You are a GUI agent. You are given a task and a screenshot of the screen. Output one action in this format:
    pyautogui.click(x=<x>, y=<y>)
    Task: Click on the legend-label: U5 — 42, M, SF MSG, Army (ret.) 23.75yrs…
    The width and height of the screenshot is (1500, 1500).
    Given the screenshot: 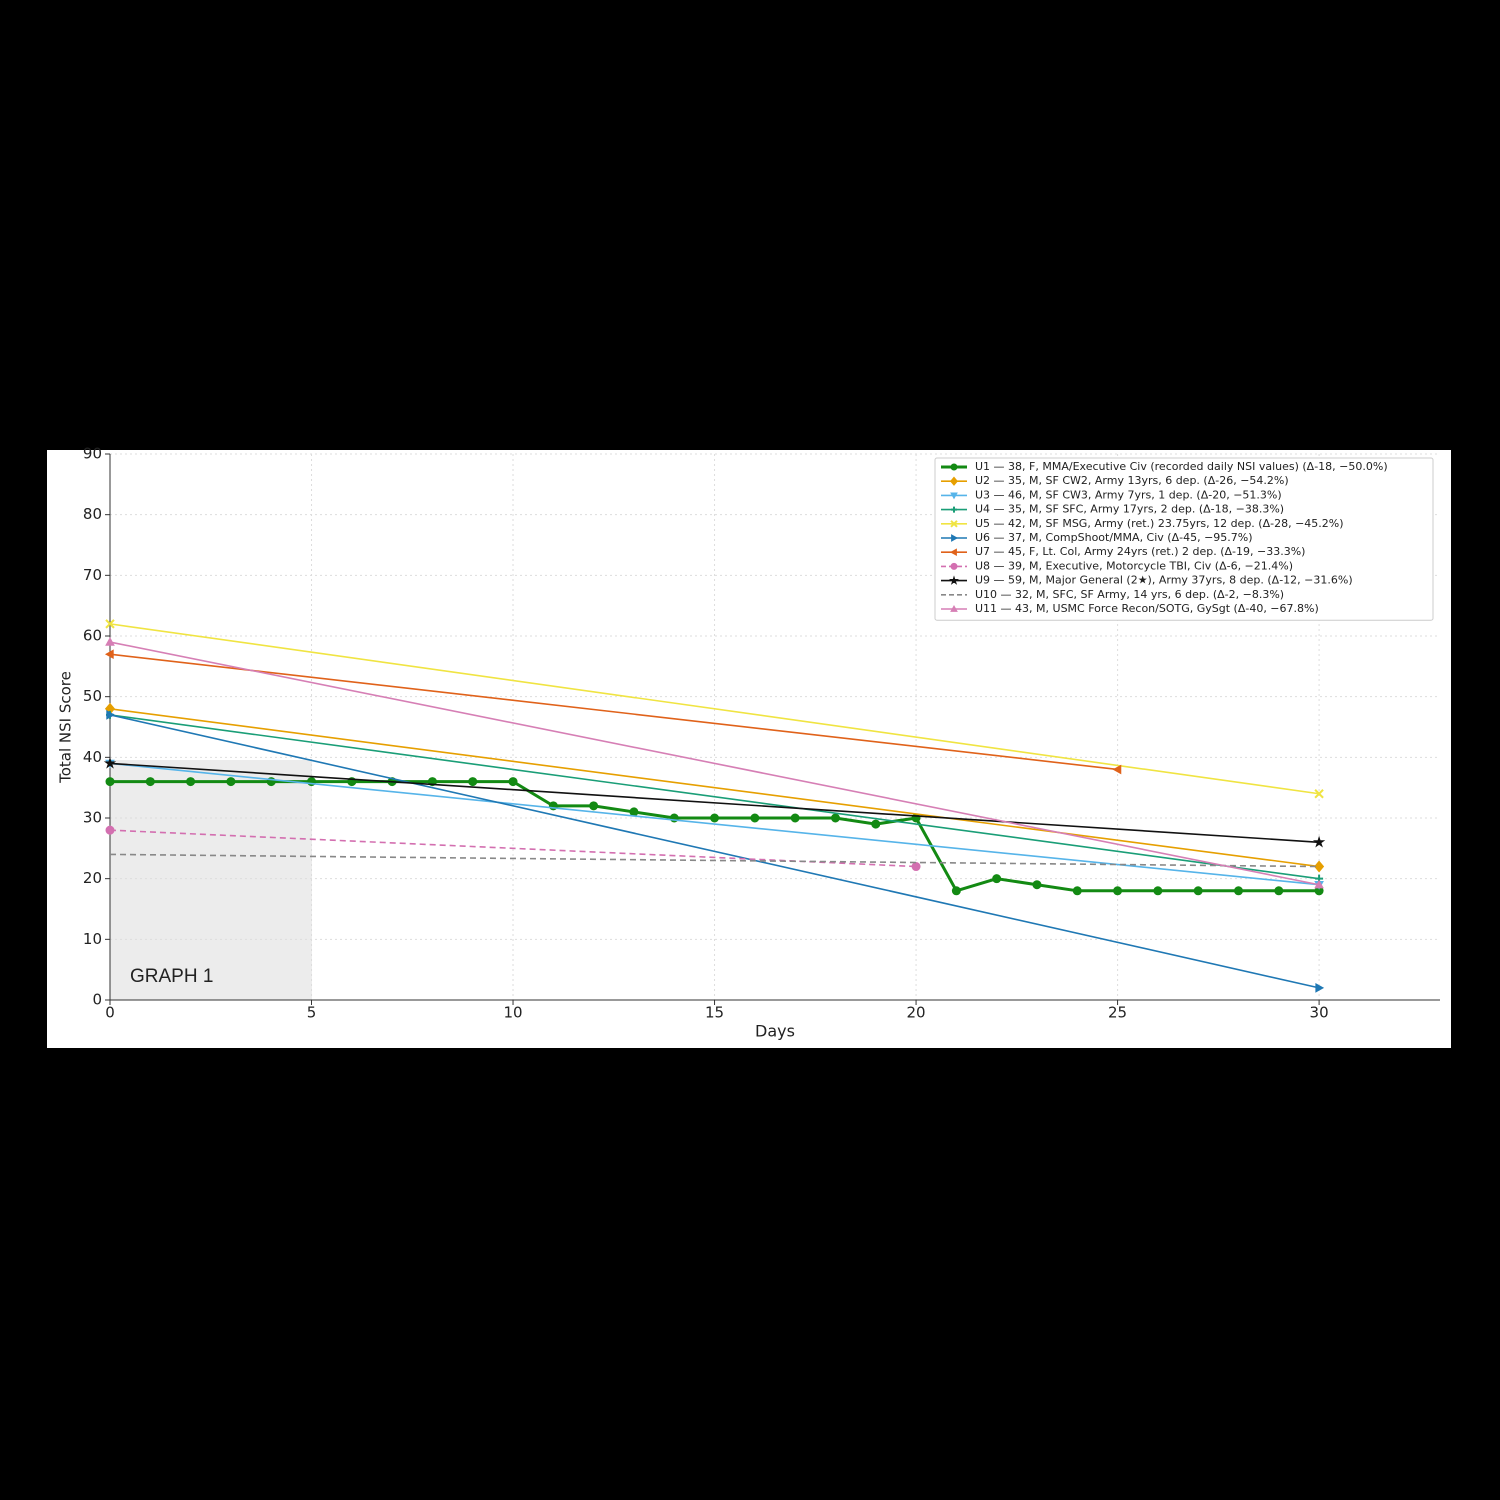 What is the action you would take?
    pyautogui.click(x=1159, y=523)
    